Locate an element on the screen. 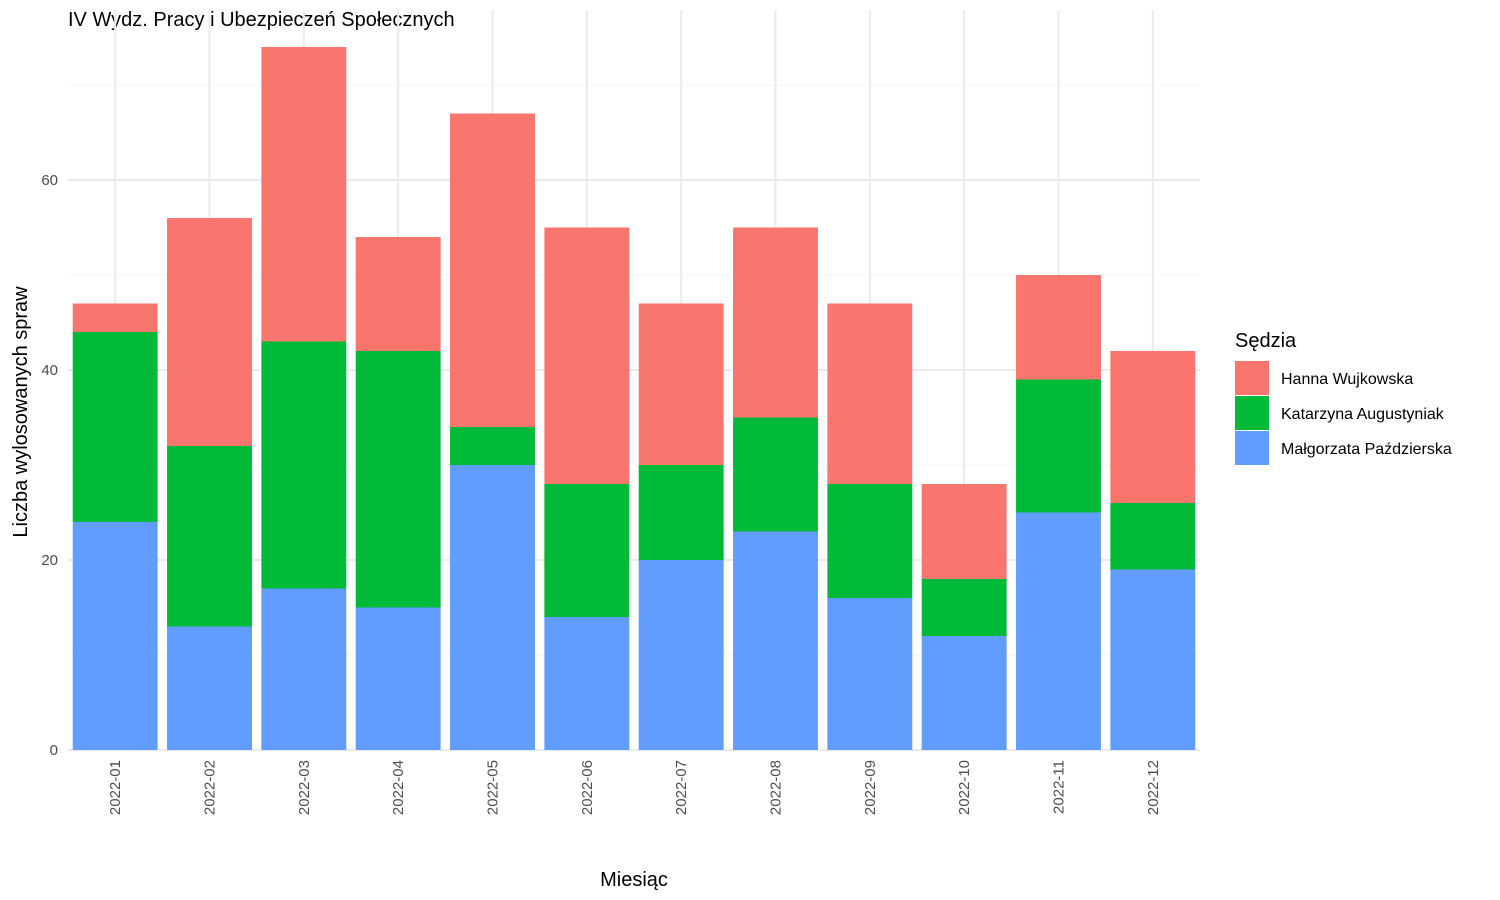 Image resolution: width=1500 pixels, height=900 pixels. y-tick-label: 0 is located at coordinates (54, 750).